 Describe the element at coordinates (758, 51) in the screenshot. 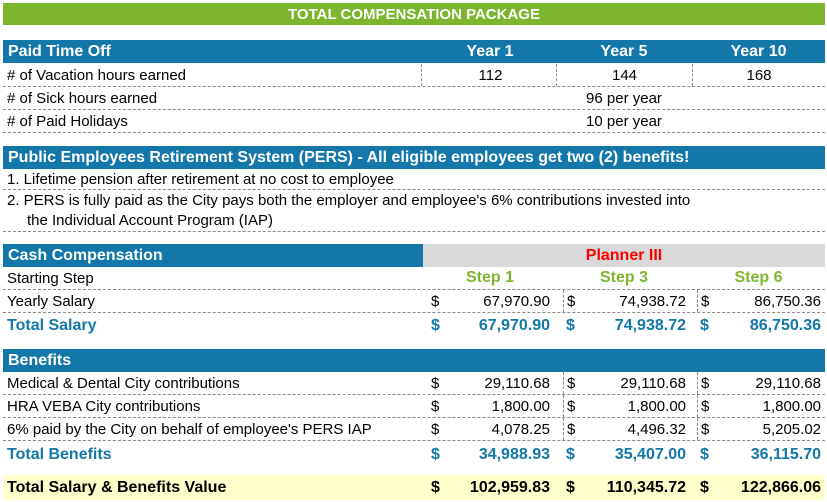

I see `year-10-header: Year 10` at that location.